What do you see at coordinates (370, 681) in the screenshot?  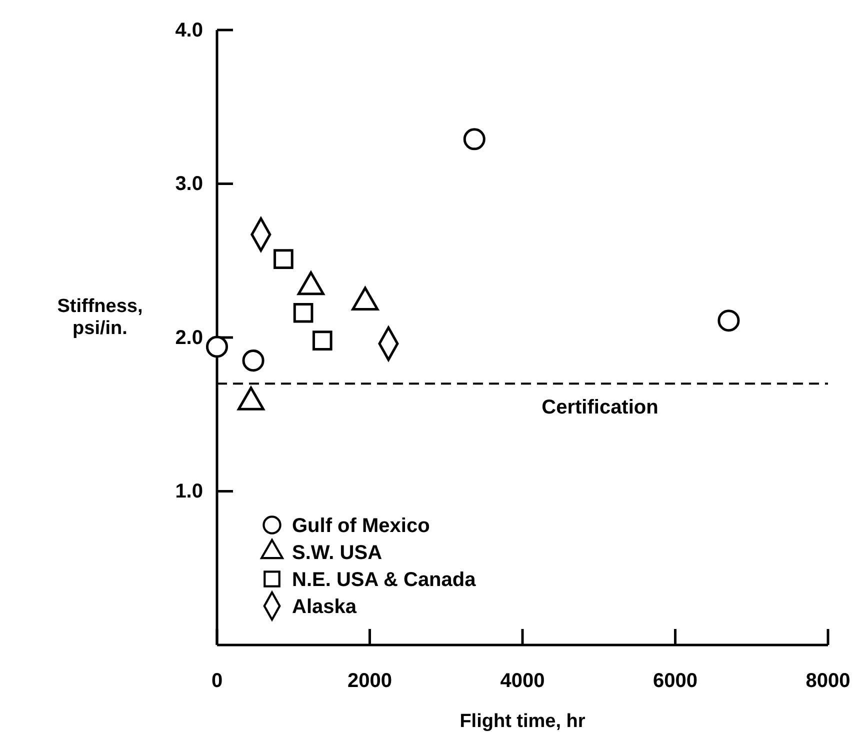 I see `x-tick-label: 2000` at bounding box center [370, 681].